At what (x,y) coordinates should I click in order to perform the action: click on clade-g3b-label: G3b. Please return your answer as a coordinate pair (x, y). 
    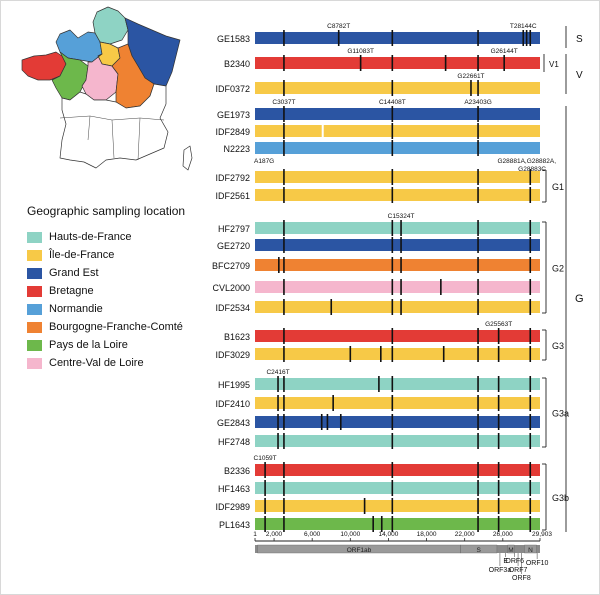
    Looking at the image, I should click on (560, 498).